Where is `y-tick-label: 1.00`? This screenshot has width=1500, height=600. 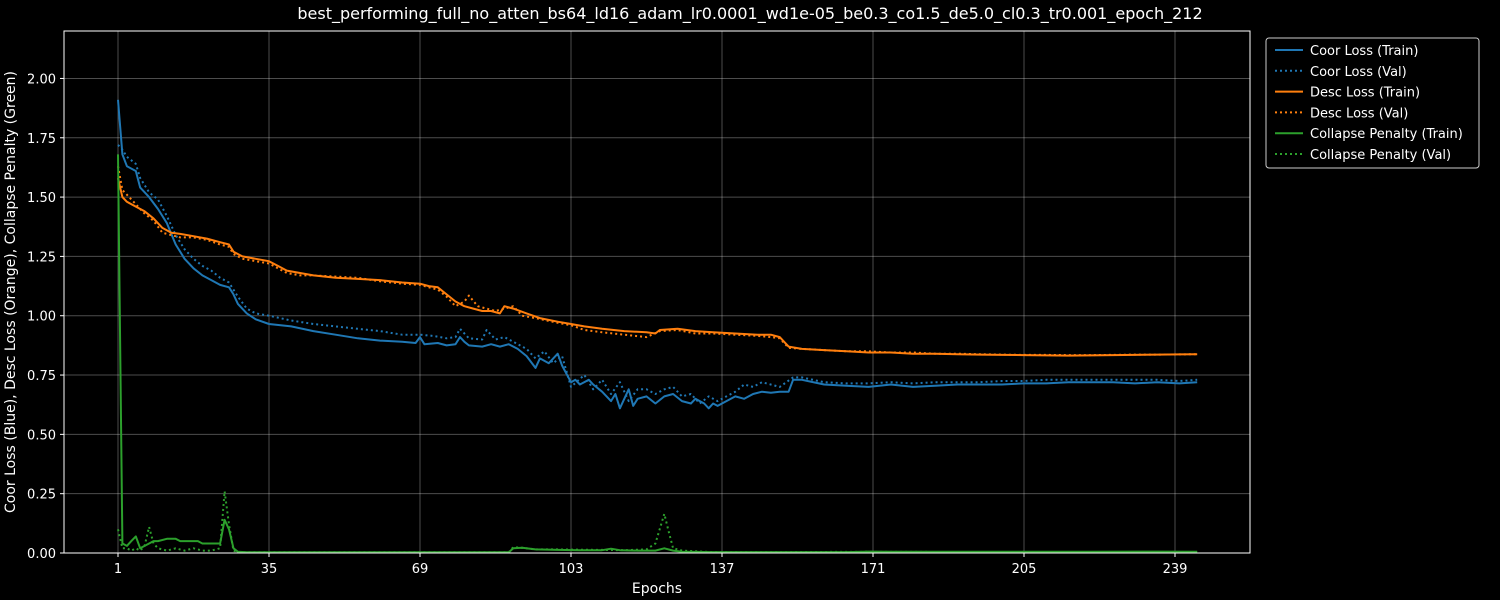
y-tick-label: 1.00 is located at coordinates (41, 317).